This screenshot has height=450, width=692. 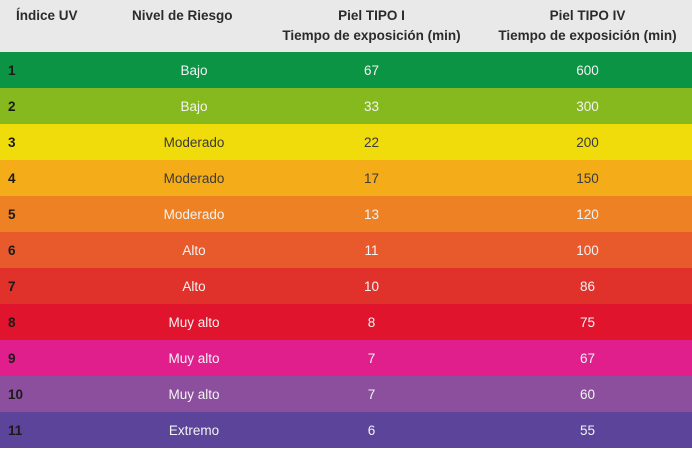 What do you see at coordinates (12, 214) in the screenshot?
I see `uv-index-cell: 5` at bounding box center [12, 214].